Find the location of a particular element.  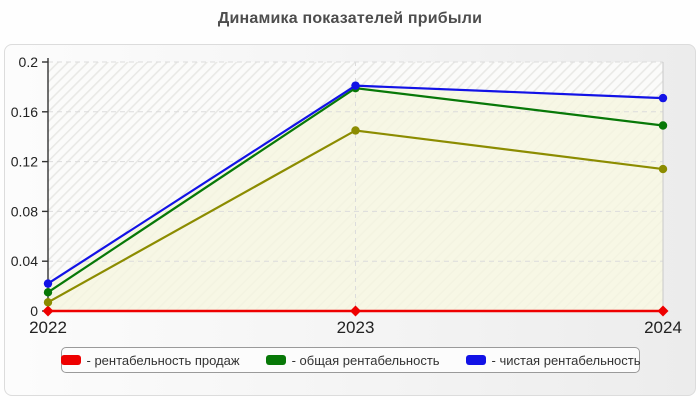

legend-item-sales-profitability: - рентабельность продаж is located at coordinates (150, 360).